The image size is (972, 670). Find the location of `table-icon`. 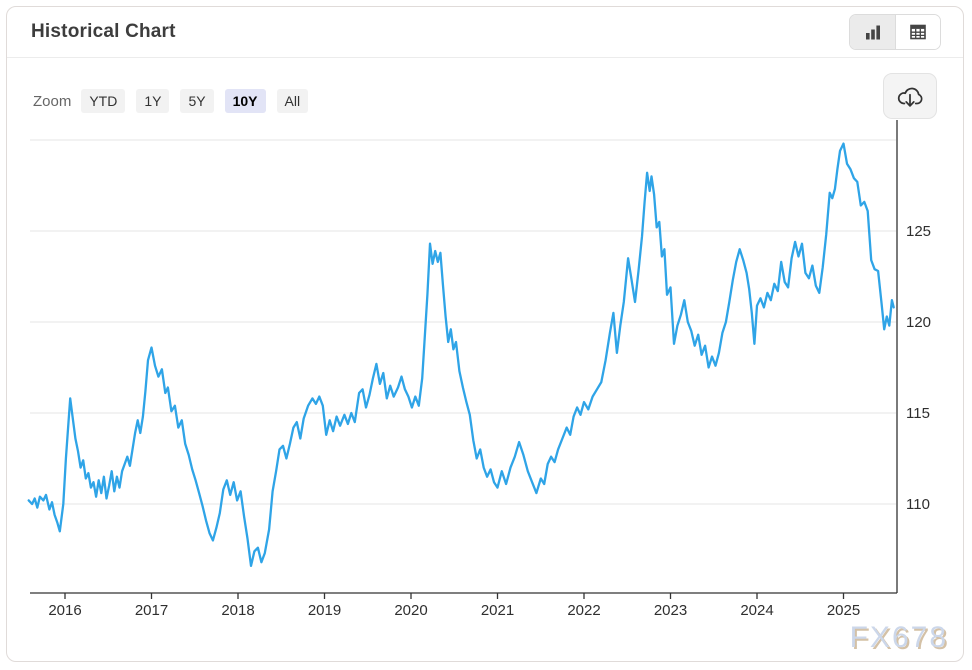

table-icon is located at coordinates (918, 32).